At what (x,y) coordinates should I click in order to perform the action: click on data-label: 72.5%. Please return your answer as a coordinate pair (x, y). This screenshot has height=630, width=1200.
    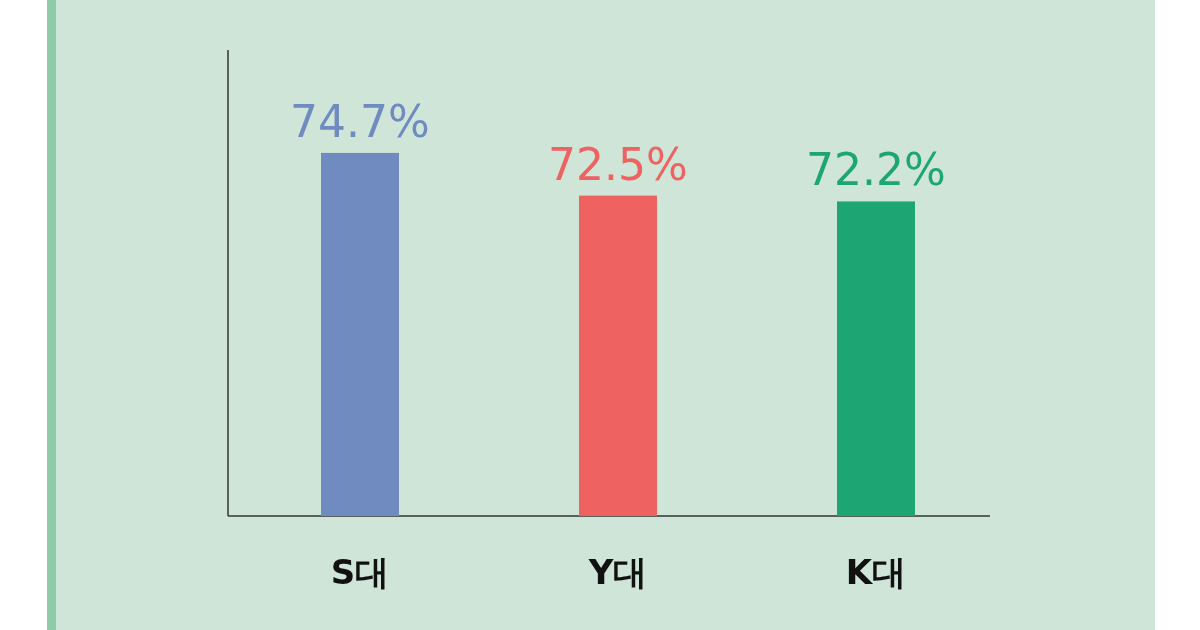
    Looking at the image, I should click on (618, 164).